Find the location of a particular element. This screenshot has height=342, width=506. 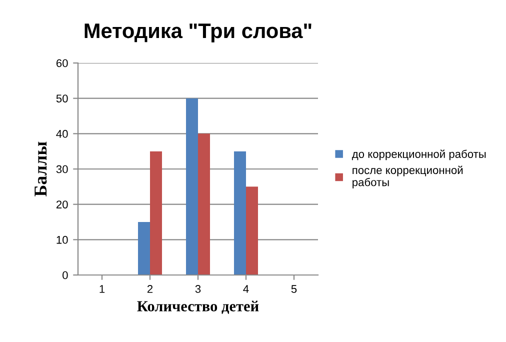

y-tick-label: 0 is located at coordinates (65, 275).